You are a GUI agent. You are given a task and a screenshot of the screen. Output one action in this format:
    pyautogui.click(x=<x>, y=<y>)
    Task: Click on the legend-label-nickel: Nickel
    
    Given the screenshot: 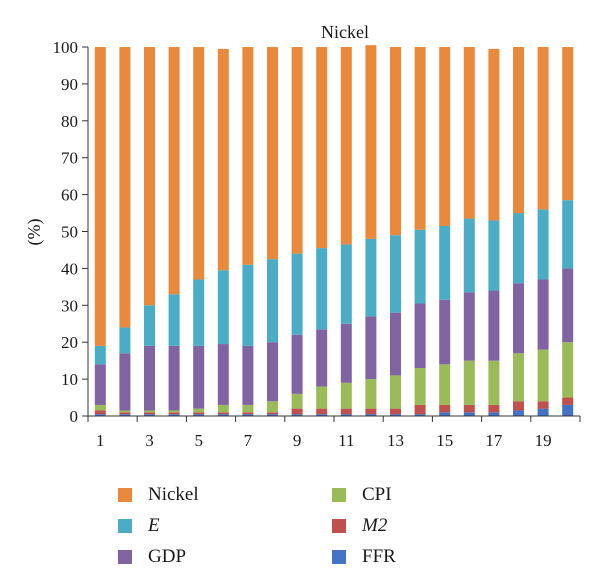 What is the action you would take?
    pyautogui.click(x=173, y=494)
    